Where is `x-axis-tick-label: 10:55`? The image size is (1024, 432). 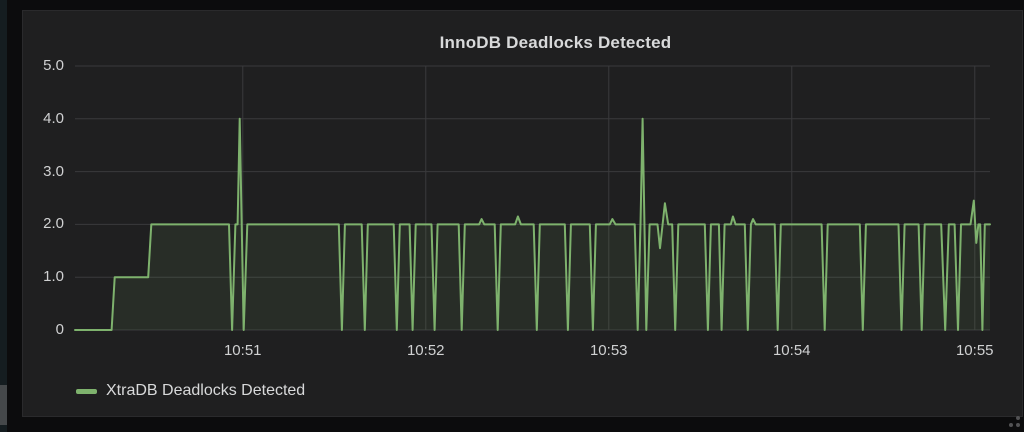 x-axis-tick-label: 10:55 is located at coordinates (974, 350).